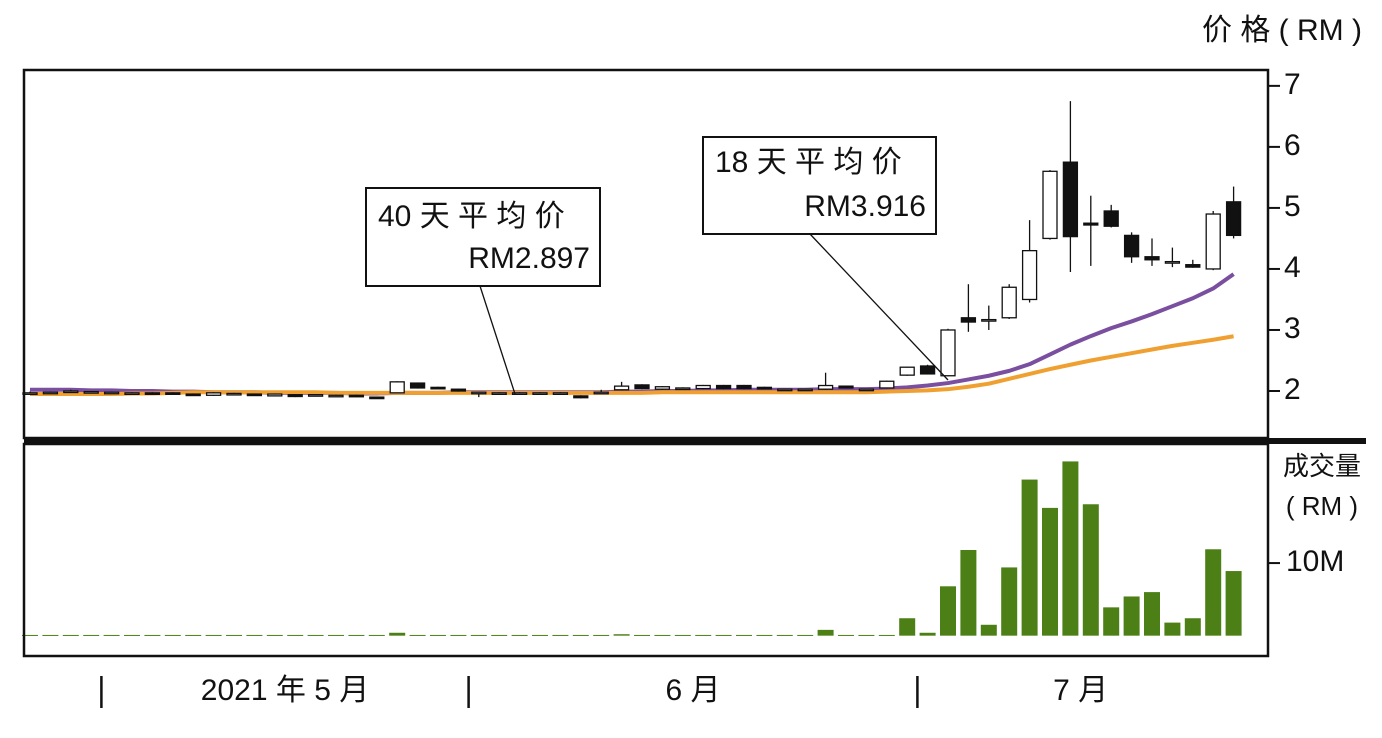  What do you see at coordinates (471, 216) in the screenshot?
I see `annotation-text: 40 天 平 均 价` at bounding box center [471, 216].